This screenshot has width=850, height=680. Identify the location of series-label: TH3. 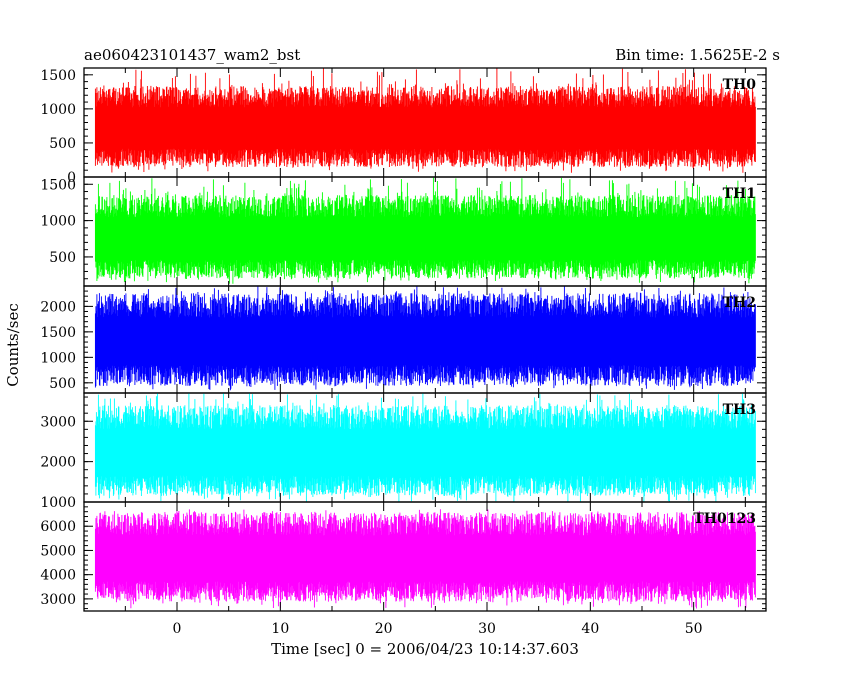
(739, 410).